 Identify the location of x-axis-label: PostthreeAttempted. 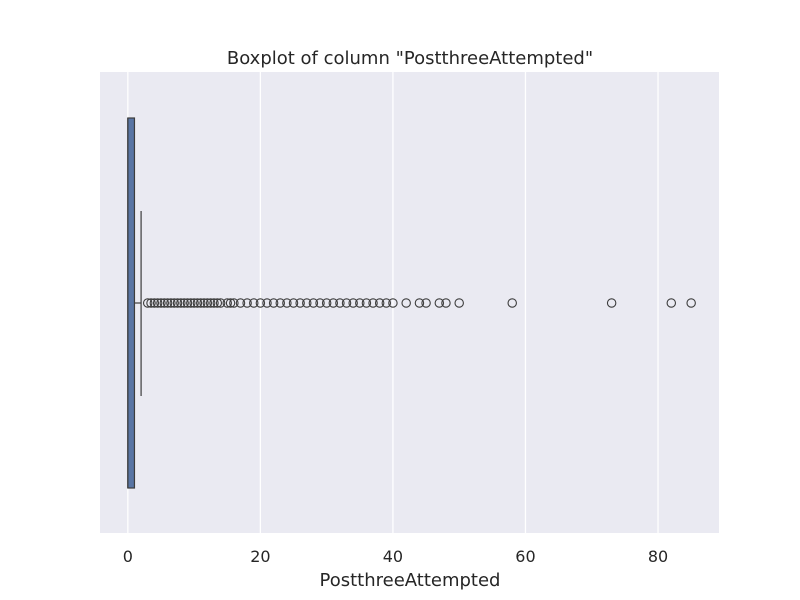
(410, 580).